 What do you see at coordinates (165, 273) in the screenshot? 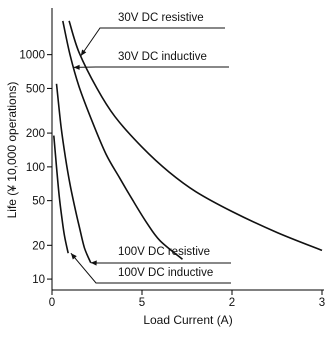
I see `series-label-3: 100V DC inductive` at bounding box center [165, 273].